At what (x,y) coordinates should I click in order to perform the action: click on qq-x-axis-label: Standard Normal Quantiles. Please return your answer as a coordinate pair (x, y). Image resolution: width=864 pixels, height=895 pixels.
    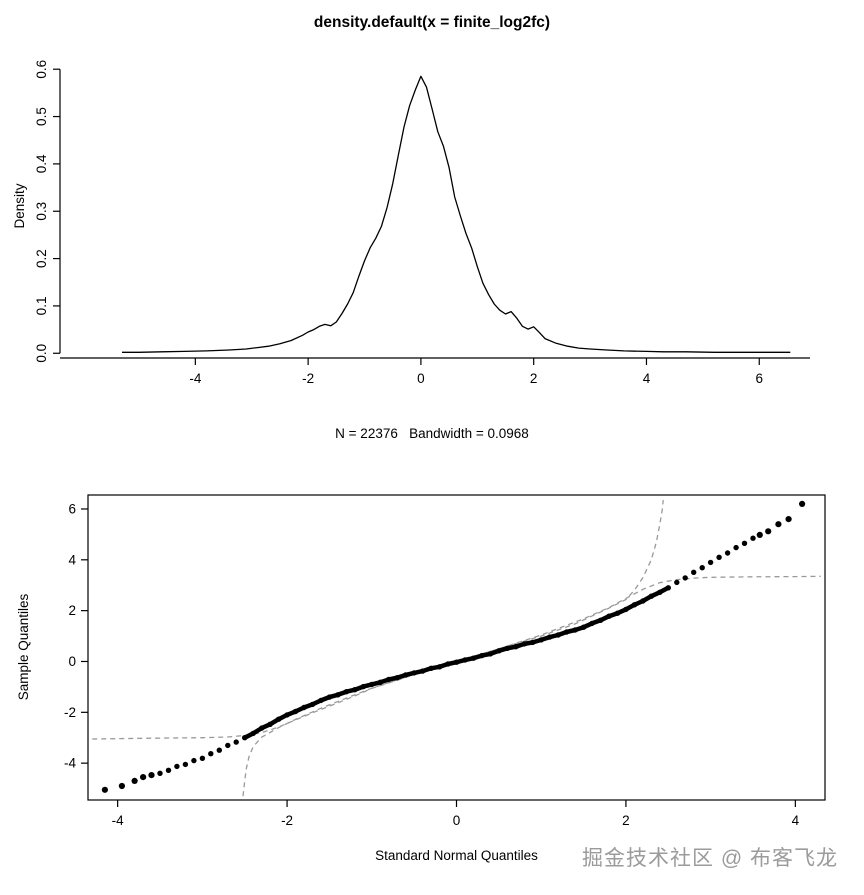
    Looking at the image, I should click on (456, 855).